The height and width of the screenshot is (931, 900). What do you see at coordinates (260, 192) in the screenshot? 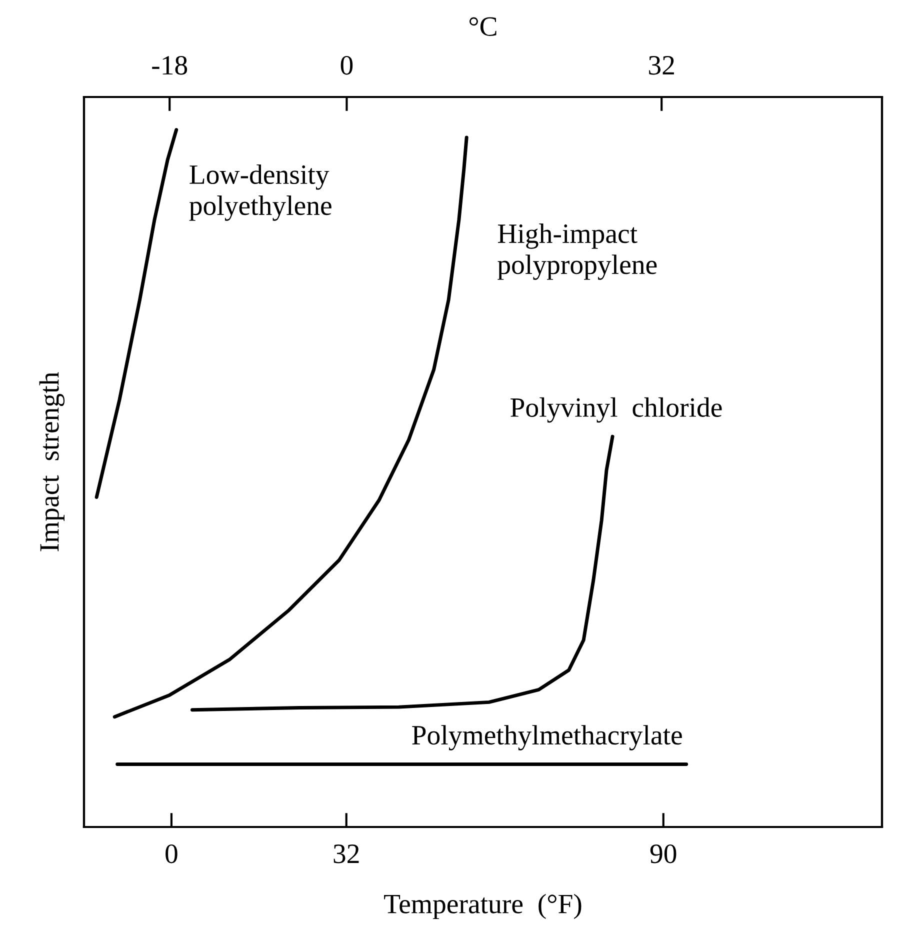
I see `series-label: Low-density polyethylene` at bounding box center [260, 192].